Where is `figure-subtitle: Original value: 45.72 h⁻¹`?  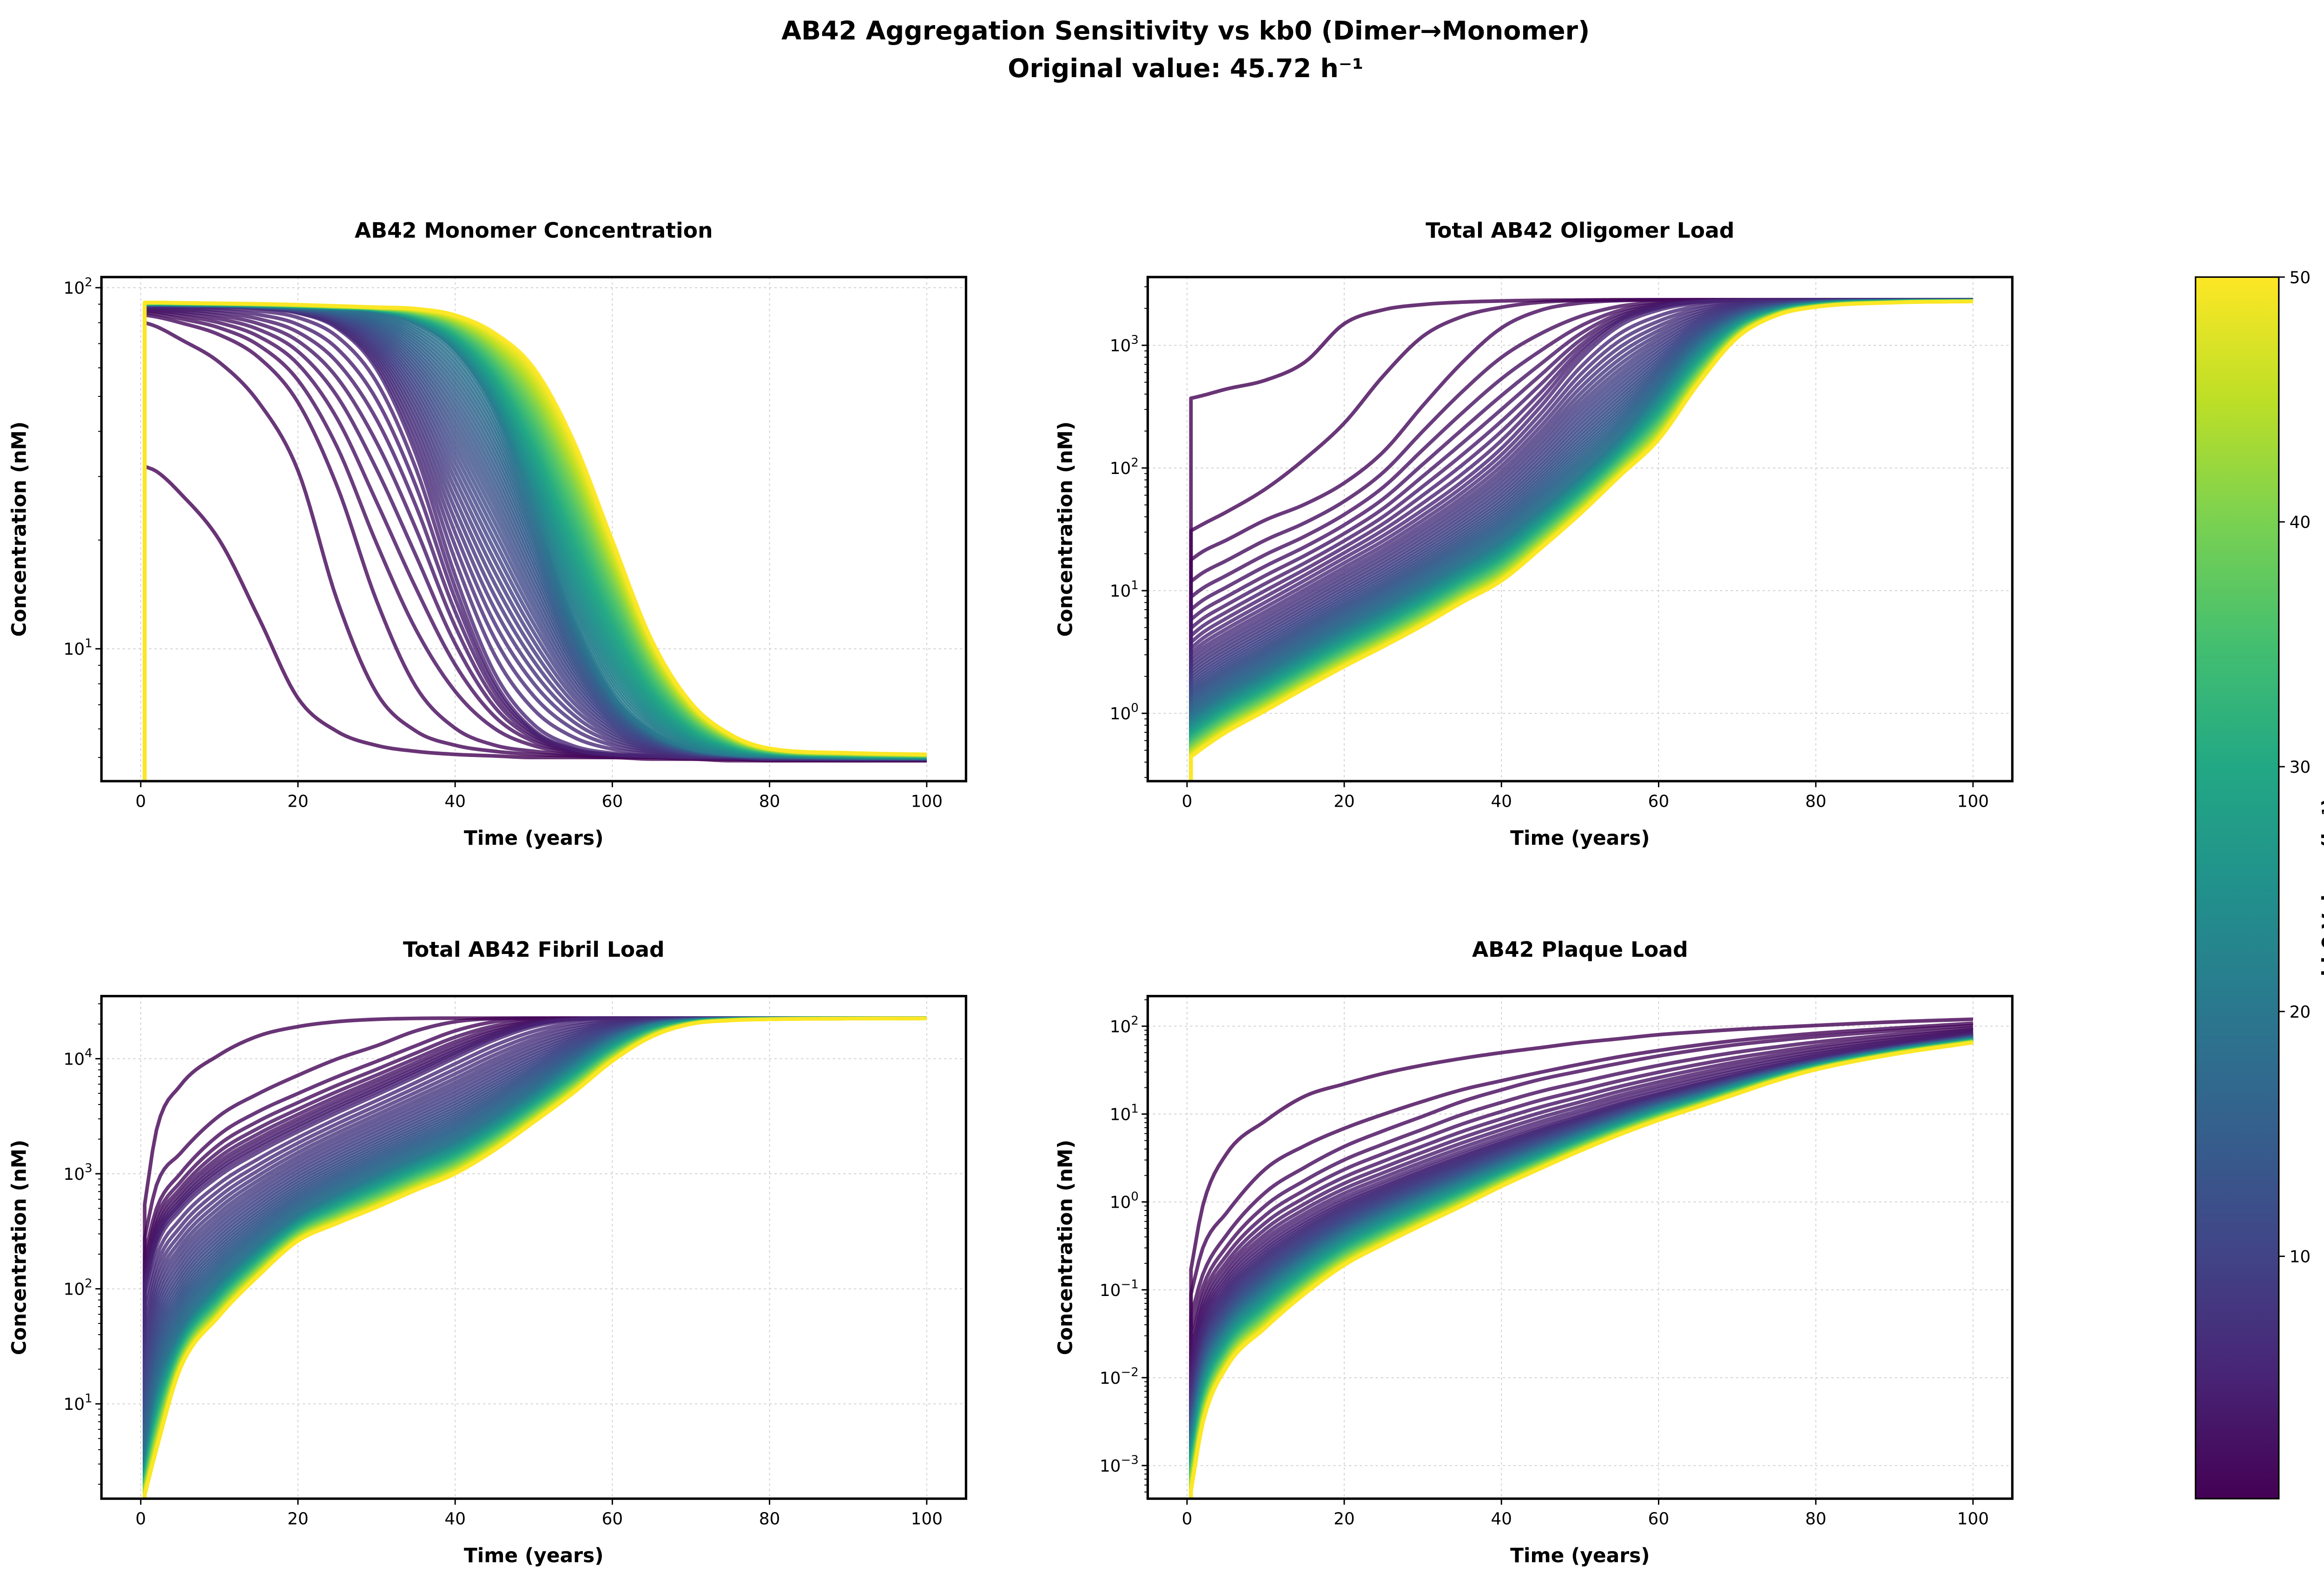
figure-subtitle: Original value: 45.72 h⁻¹ is located at coordinates (1185, 69).